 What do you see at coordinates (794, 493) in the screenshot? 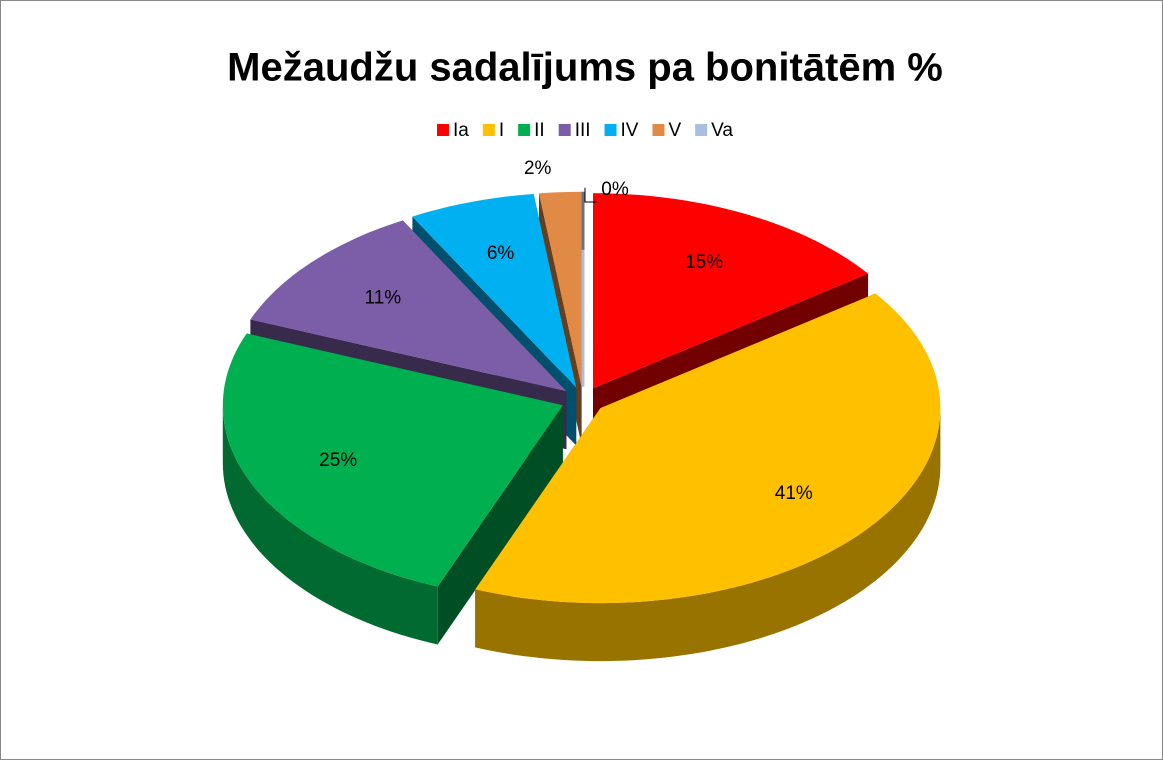
I see `value-label: 41%` at bounding box center [794, 493].